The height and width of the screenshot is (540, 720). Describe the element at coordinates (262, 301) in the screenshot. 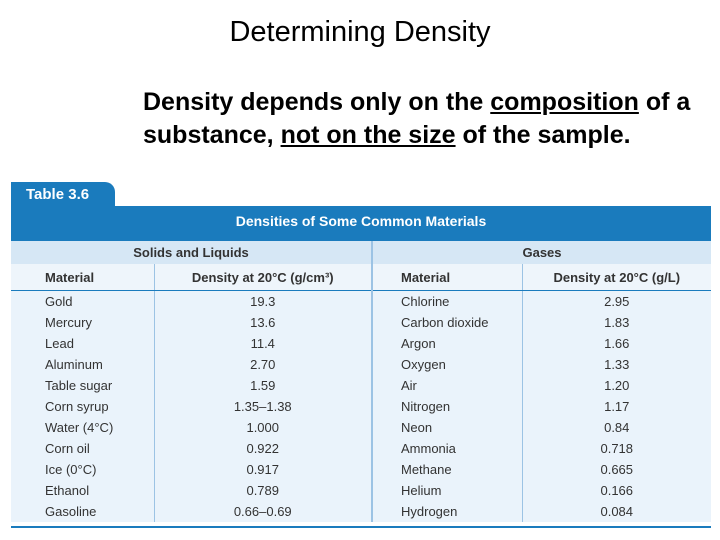

I see `cell-density-solid: 19.3` at that location.